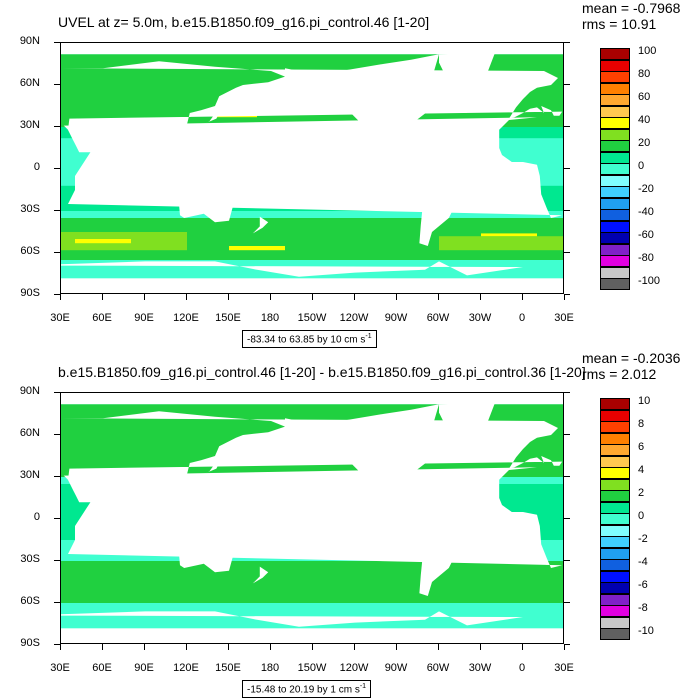  Describe the element at coordinates (643, 585) in the screenshot. I see `colorbar-label: -6` at that location.